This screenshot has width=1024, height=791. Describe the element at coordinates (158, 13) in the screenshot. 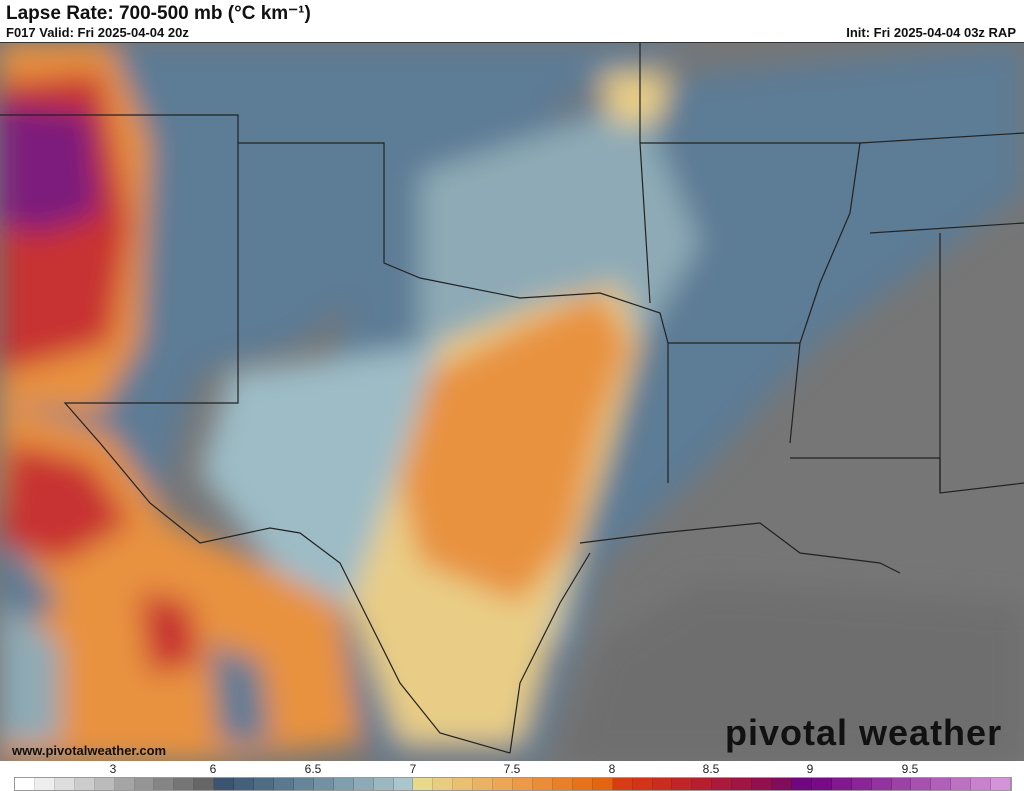

I see `map-title: Lapse Rate: 700-500 mb (°C km⁻¹)` at that location.